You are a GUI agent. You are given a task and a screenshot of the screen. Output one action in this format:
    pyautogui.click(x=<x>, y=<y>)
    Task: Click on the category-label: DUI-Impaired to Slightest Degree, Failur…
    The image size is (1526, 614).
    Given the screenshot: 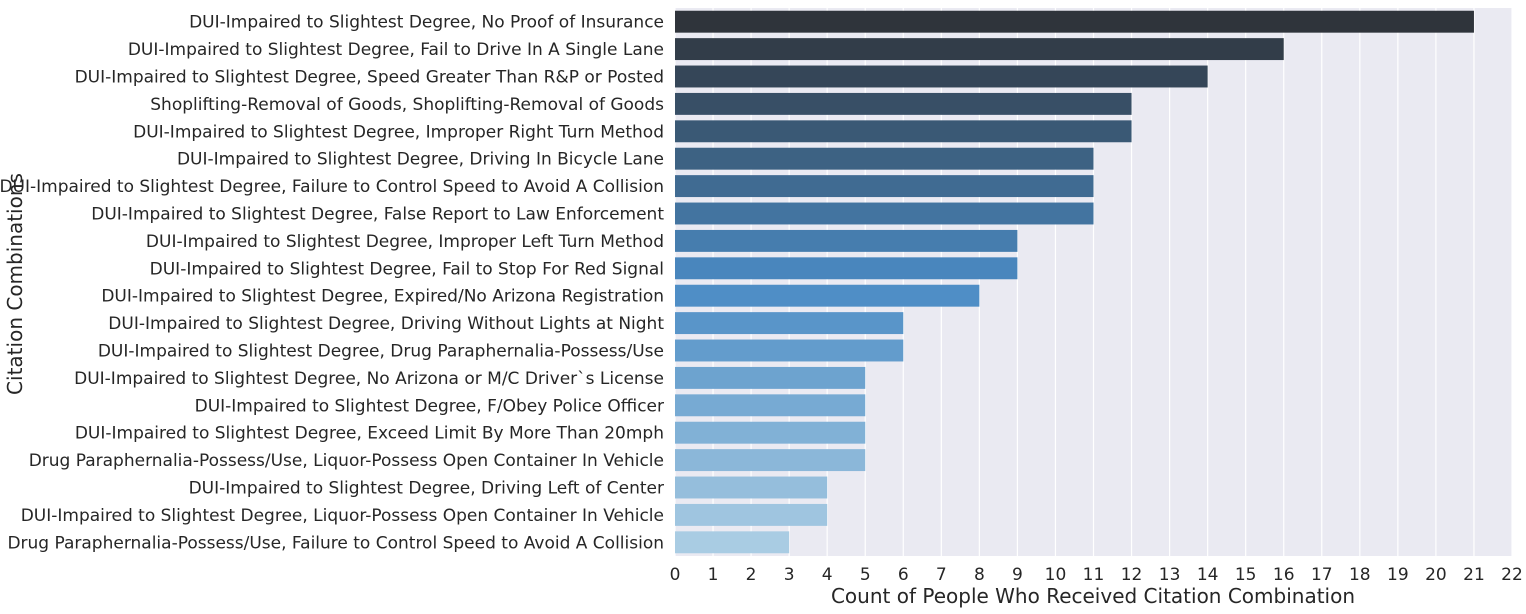 What is the action you would take?
    pyautogui.click(x=332, y=187)
    